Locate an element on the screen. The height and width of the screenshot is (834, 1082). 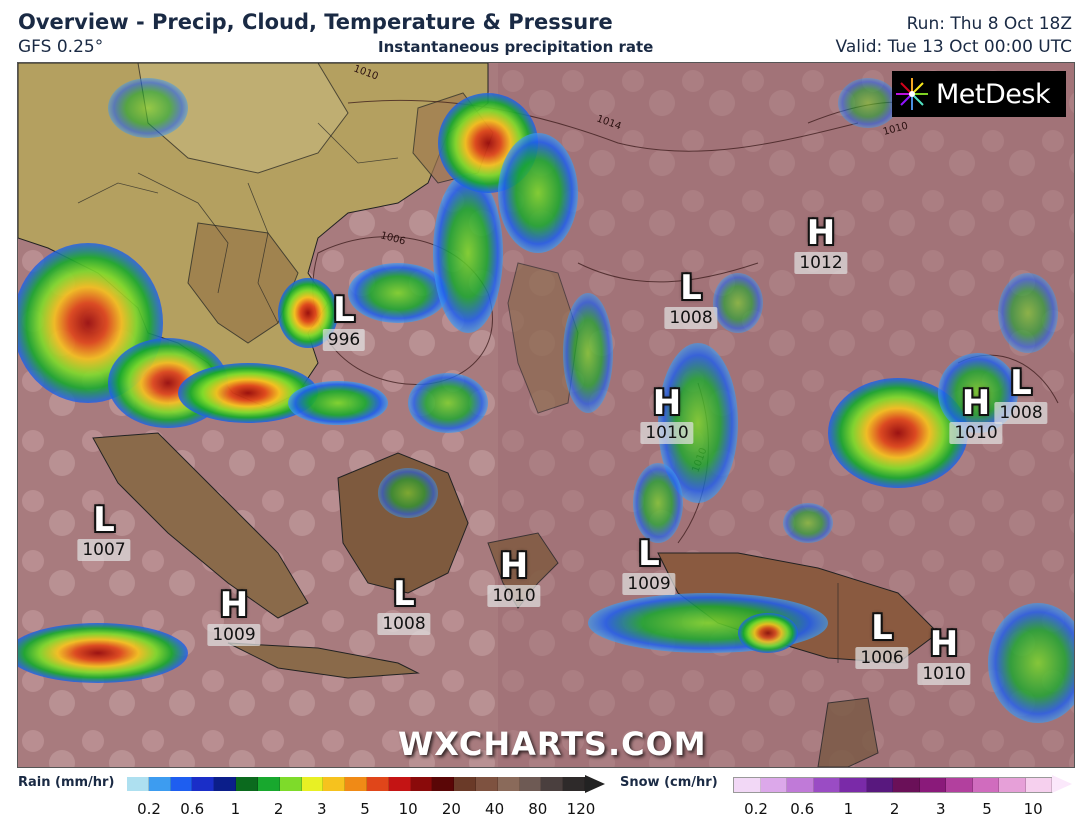
pressure-high-center: H 1009 is located at coordinates (234, 617).